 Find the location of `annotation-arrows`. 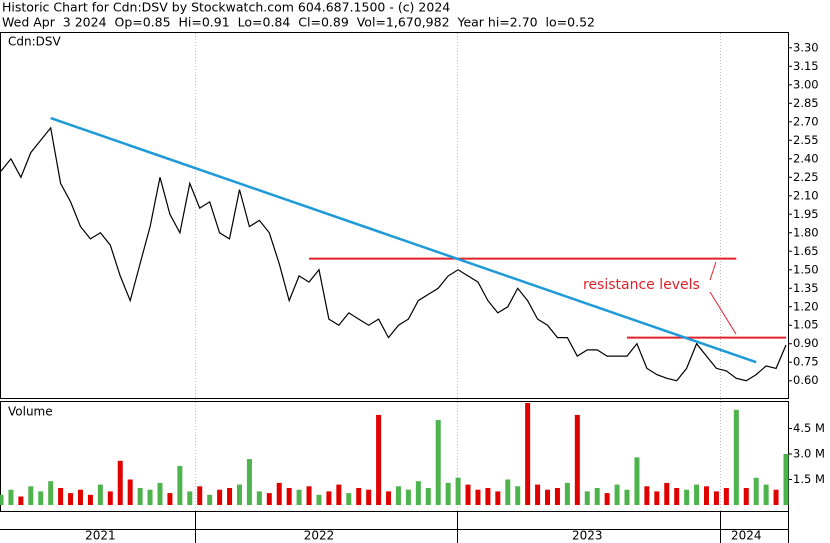

annotation-arrows is located at coordinates (723, 298).